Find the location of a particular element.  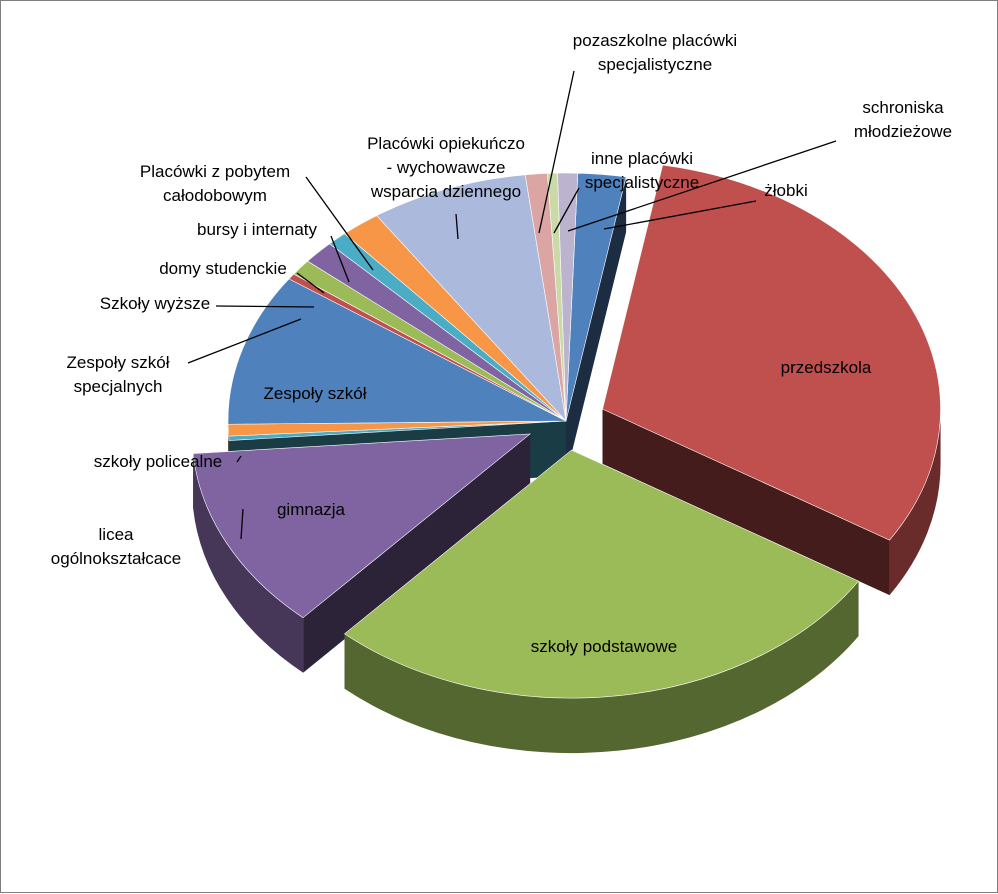

slice-label: schroniska młodzieżowe is located at coordinates (903, 119).